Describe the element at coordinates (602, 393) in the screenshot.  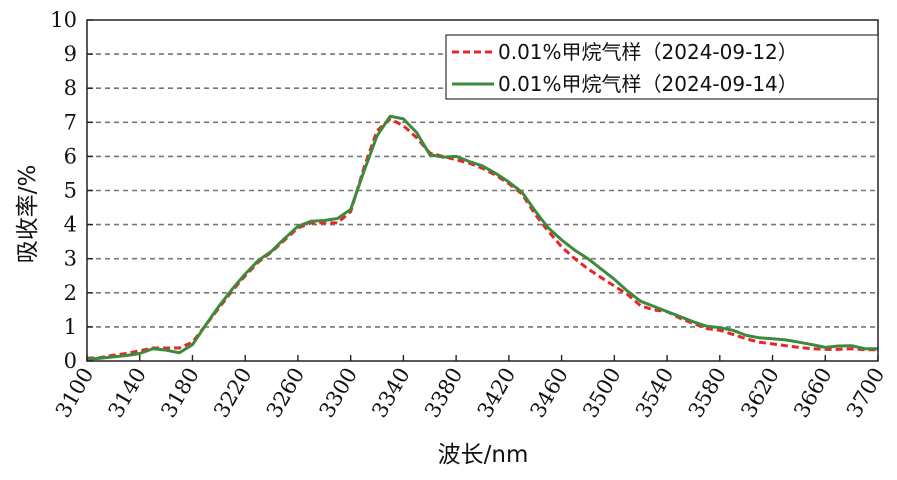
I see `x-tick-label-3500: 3500` at that location.